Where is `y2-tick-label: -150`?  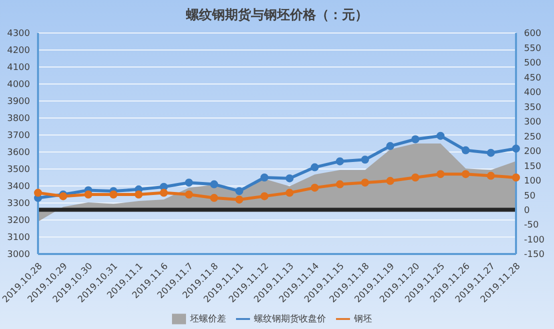 y2-tick-label: -150 is located at coordinates (534, 255).